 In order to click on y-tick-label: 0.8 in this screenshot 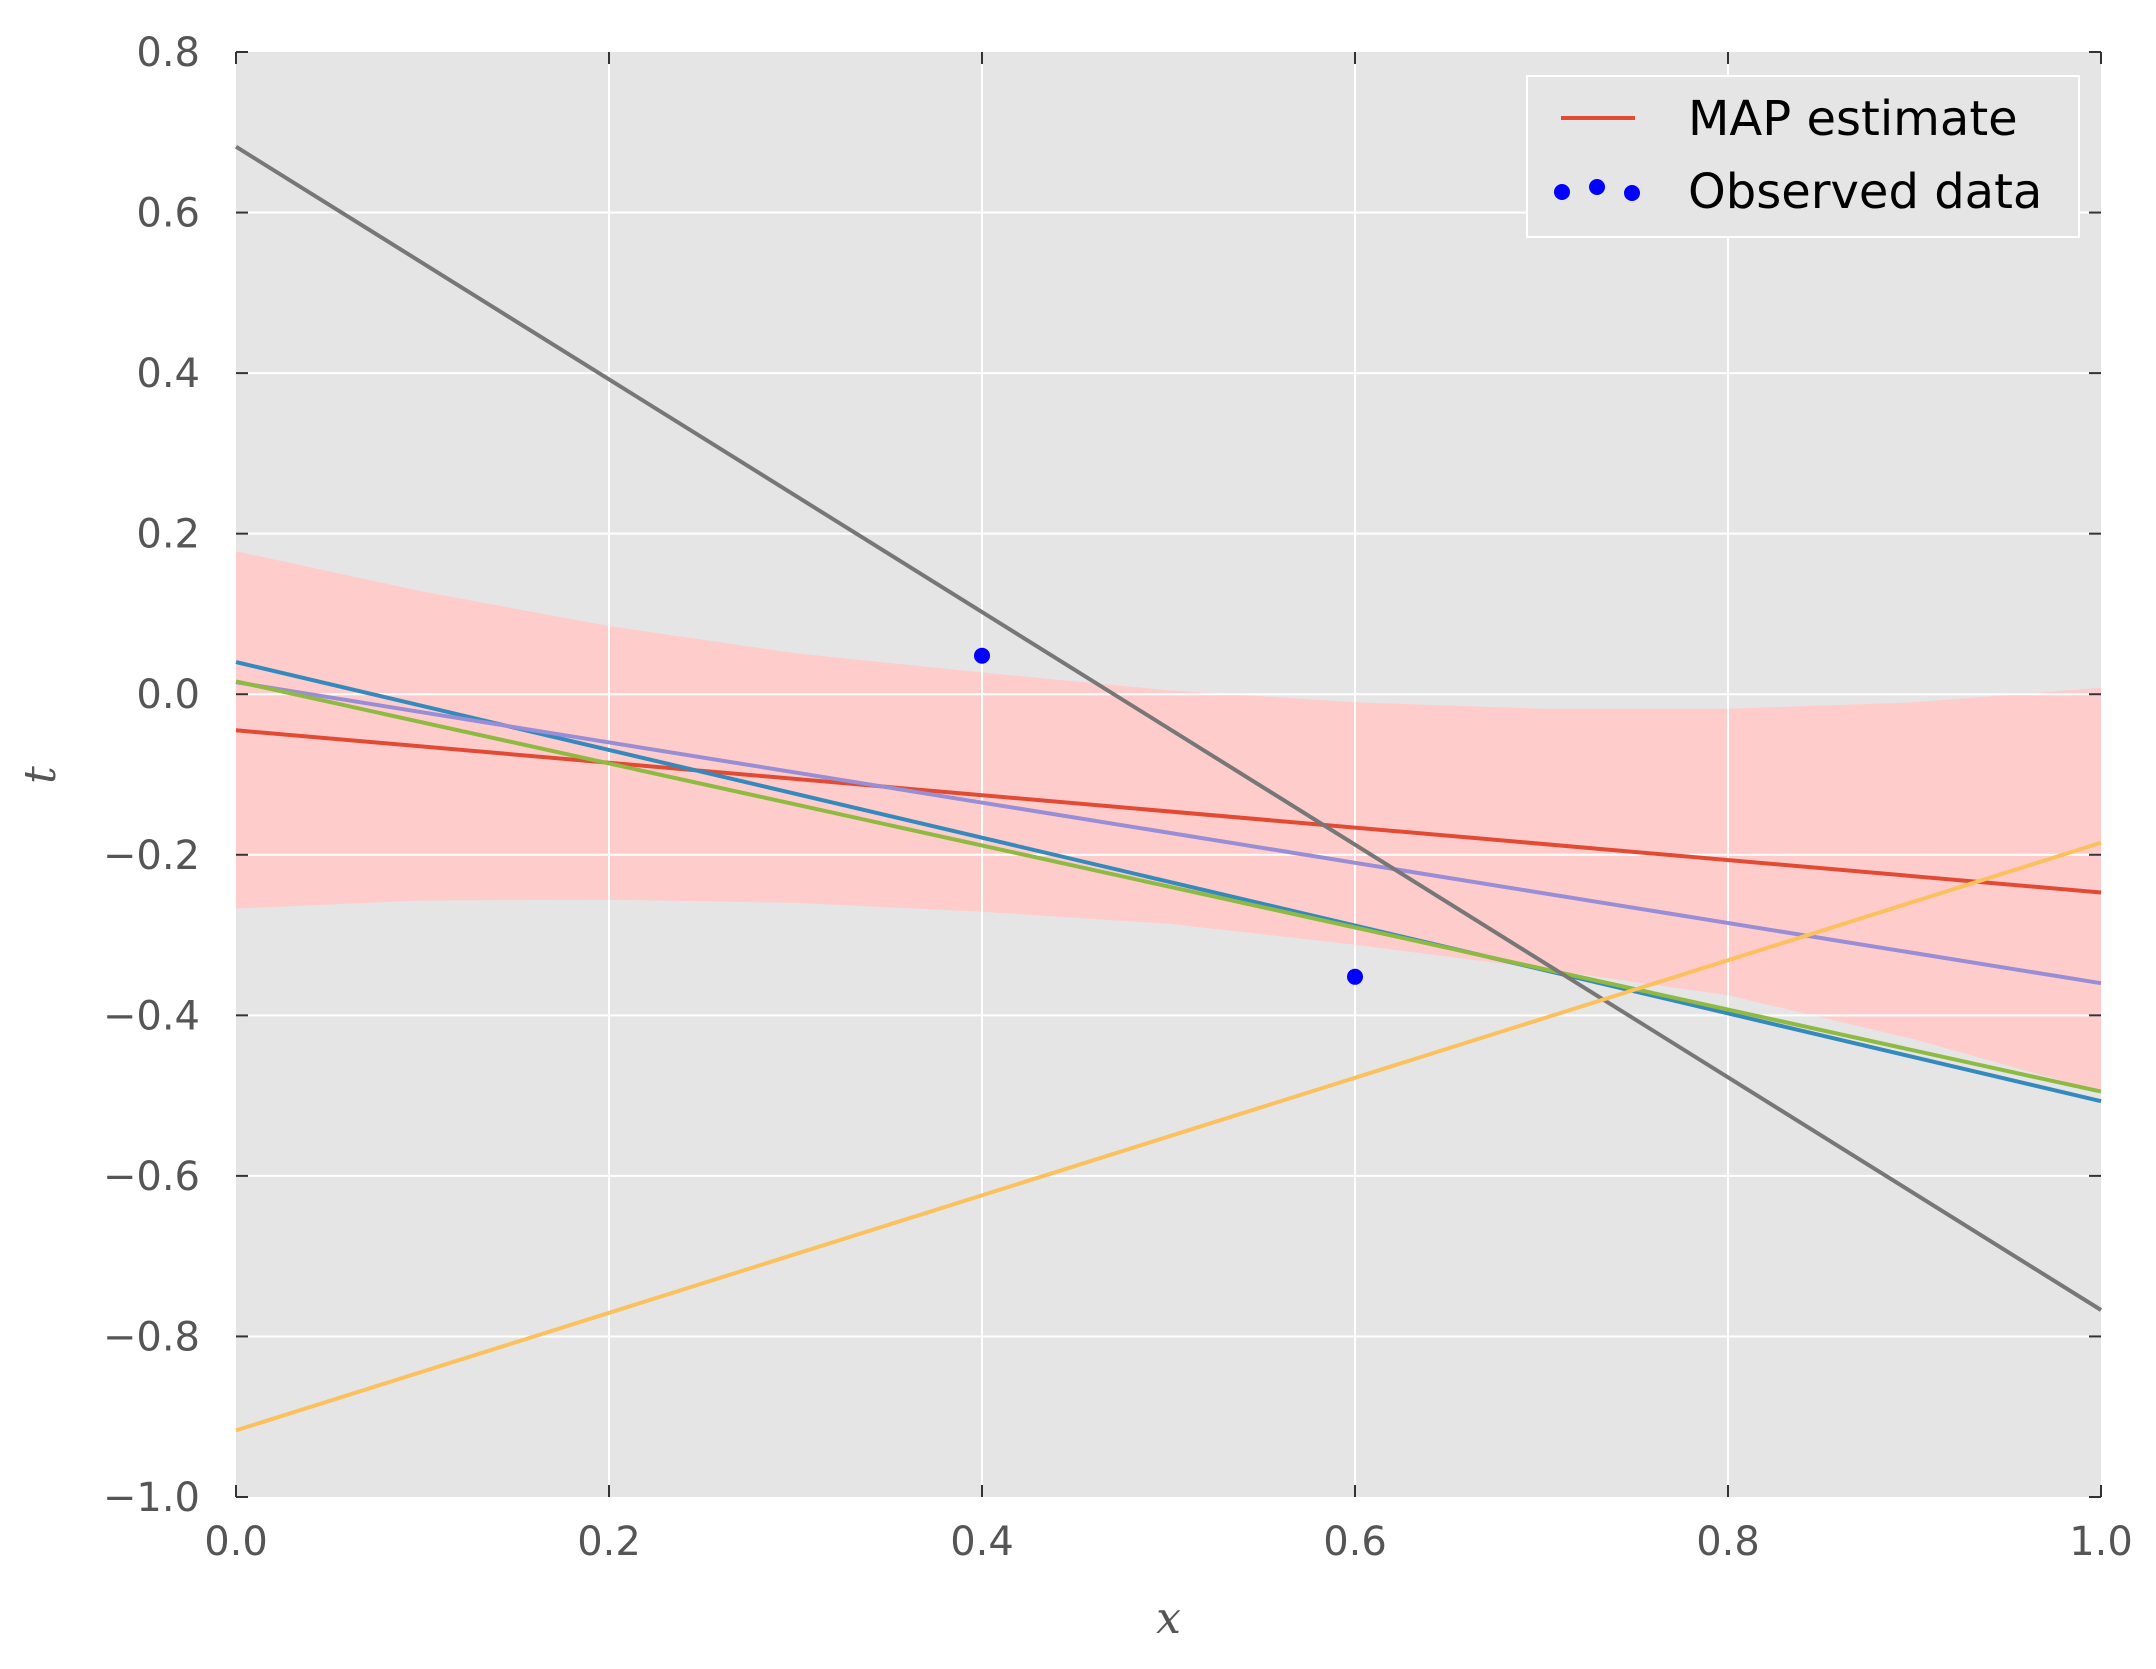, I will do `click(168, 53)`.